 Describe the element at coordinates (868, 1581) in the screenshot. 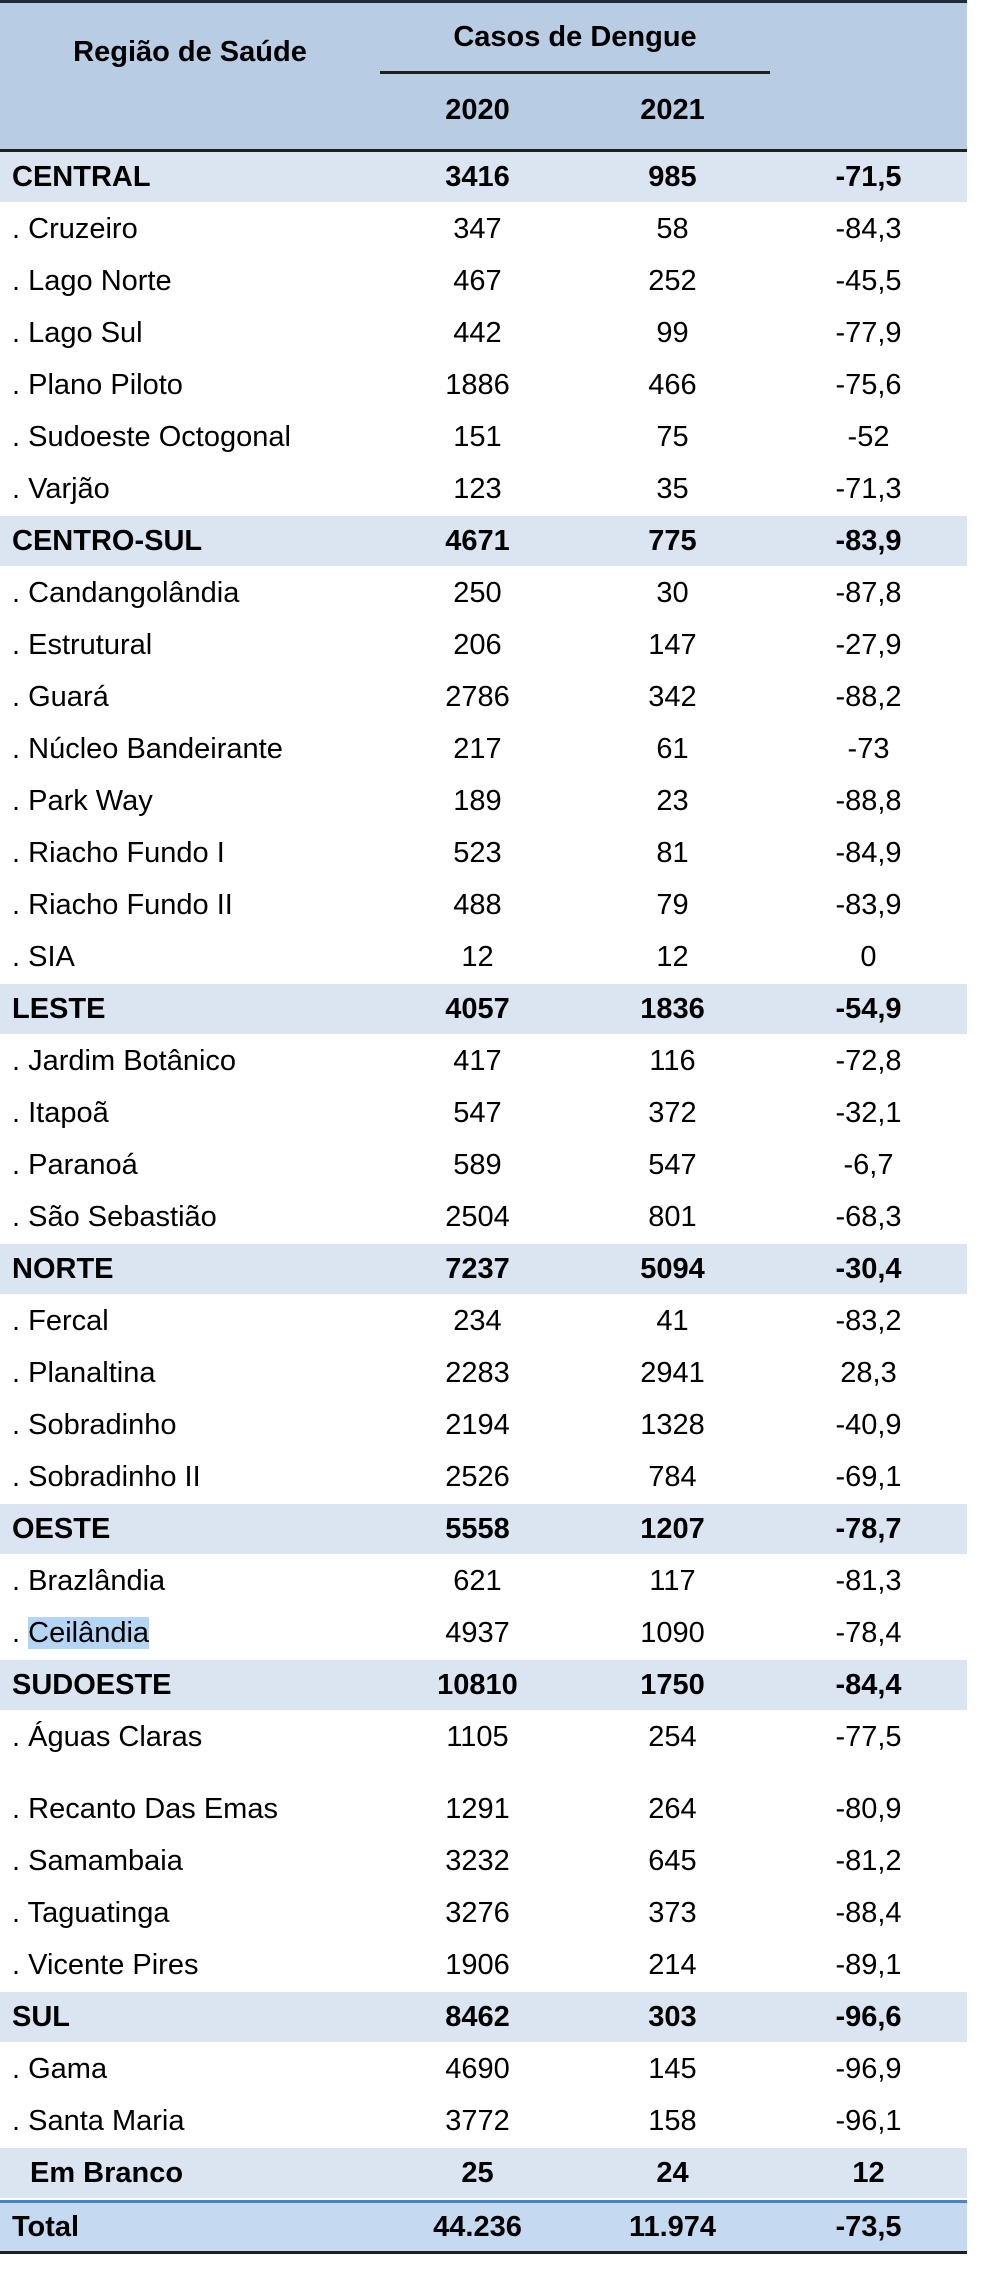

I see `cell-percent-change: -81,3` at that location.